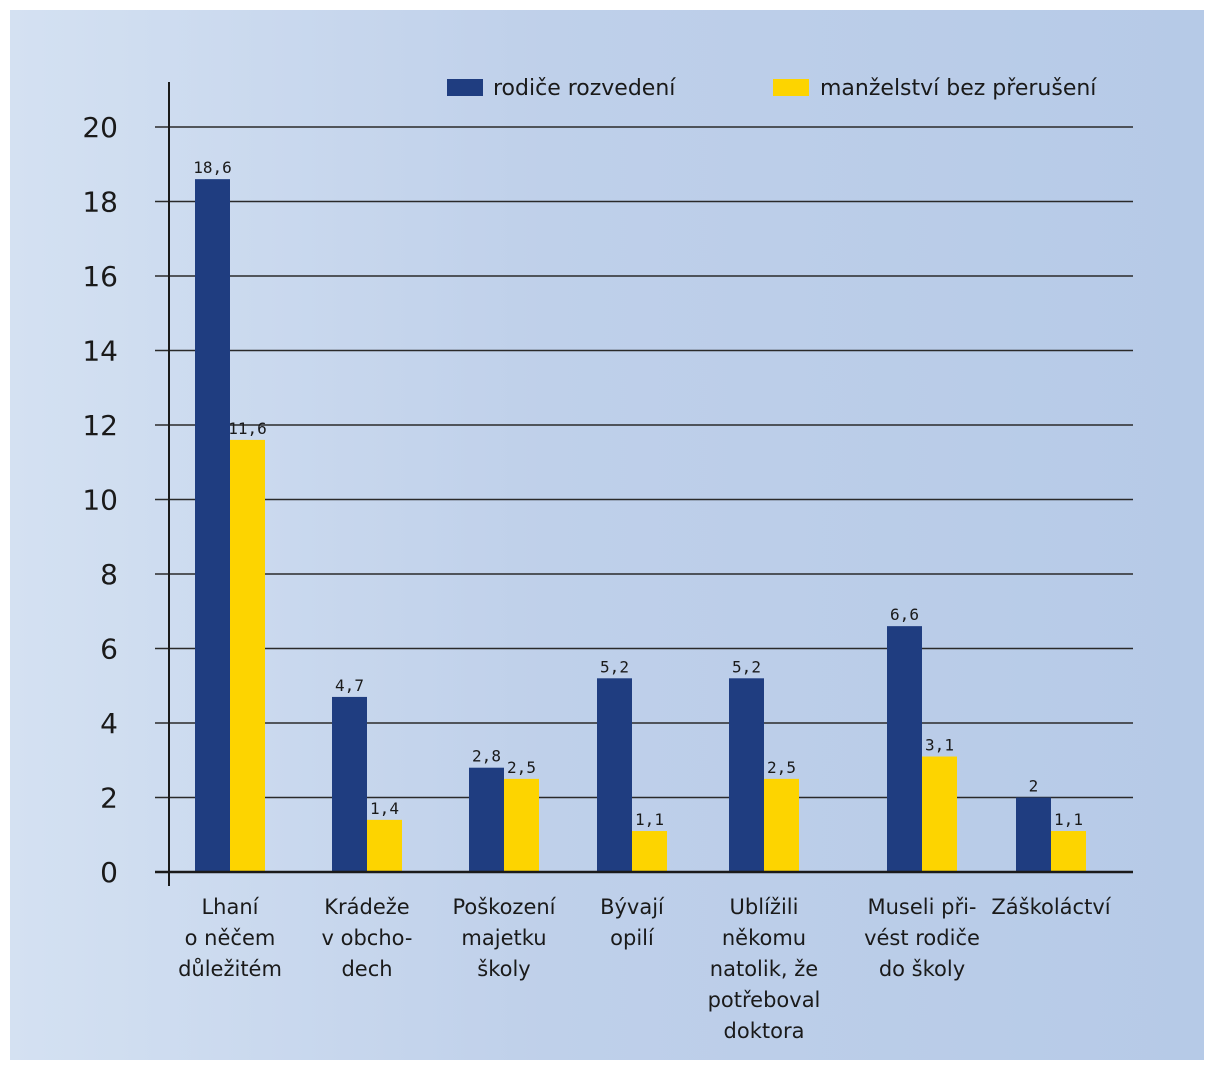  What do you see at coordinates (109, 649) in the screenshot?
I see `y-tick-label: 6` at bounding box center [109, 649].